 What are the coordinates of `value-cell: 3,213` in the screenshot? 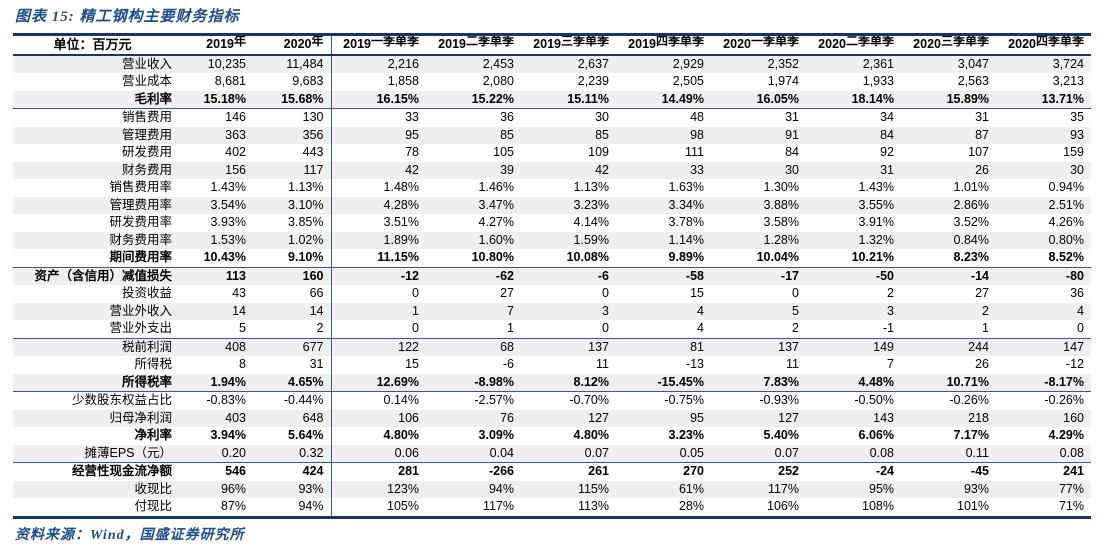 It's located at (1068, 81).